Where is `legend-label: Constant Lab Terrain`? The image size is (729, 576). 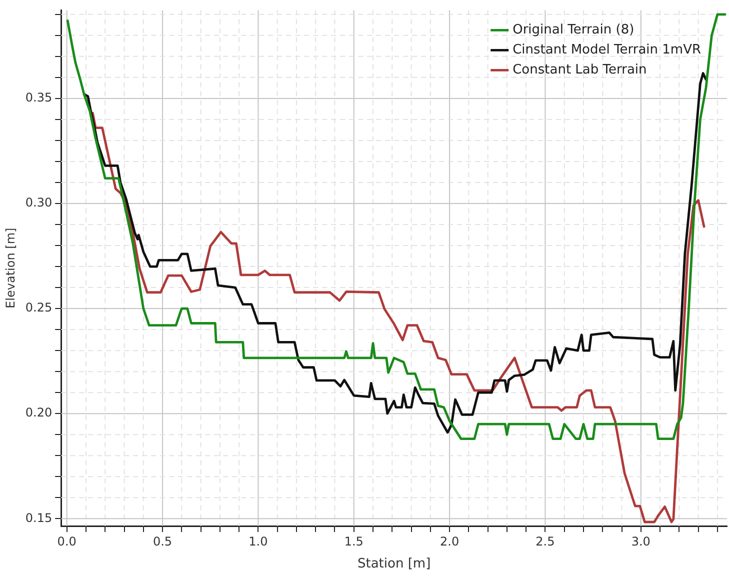
legend-label: Constant Lab Terrain is located at coordinates (579, 70).